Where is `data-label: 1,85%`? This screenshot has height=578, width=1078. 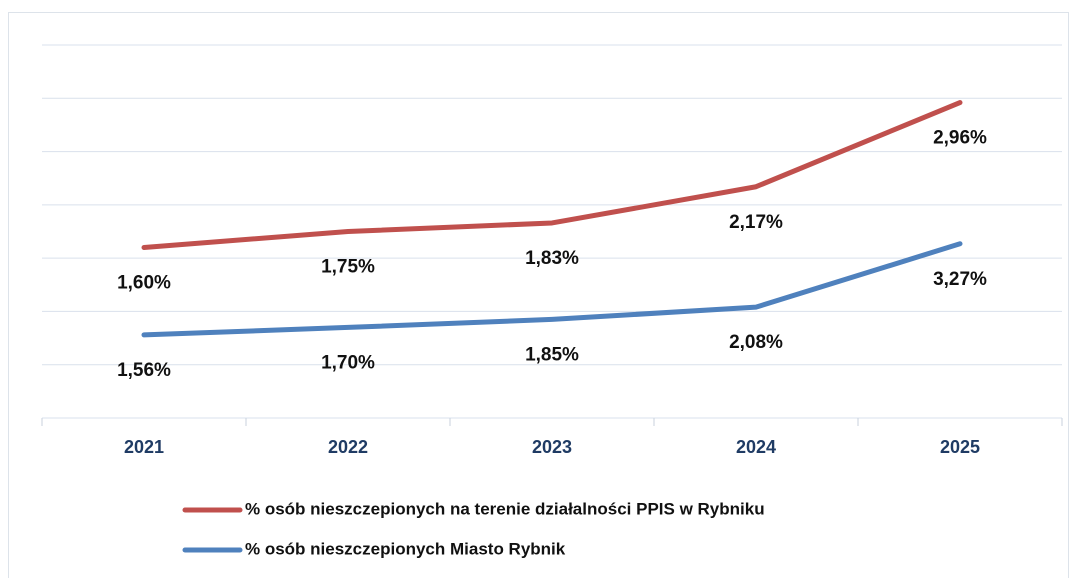
data-label: 1,85% is located at coordinates (552, 354).